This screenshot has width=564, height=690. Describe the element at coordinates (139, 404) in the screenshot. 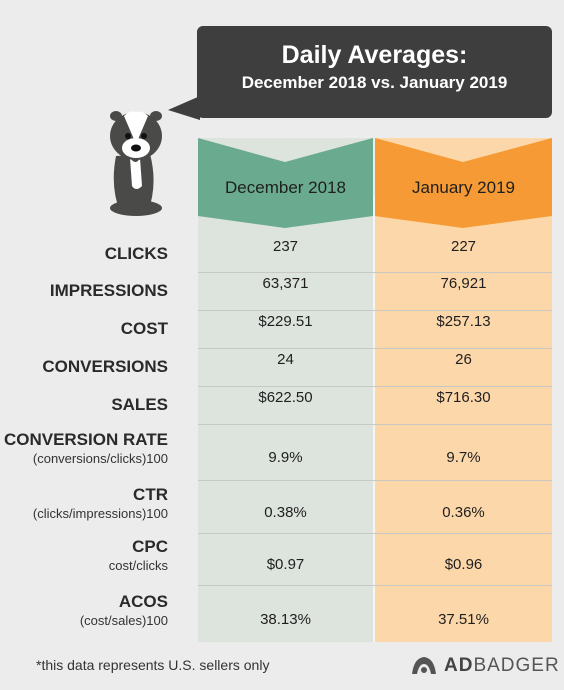

I see `row-label: SALES` at that location.